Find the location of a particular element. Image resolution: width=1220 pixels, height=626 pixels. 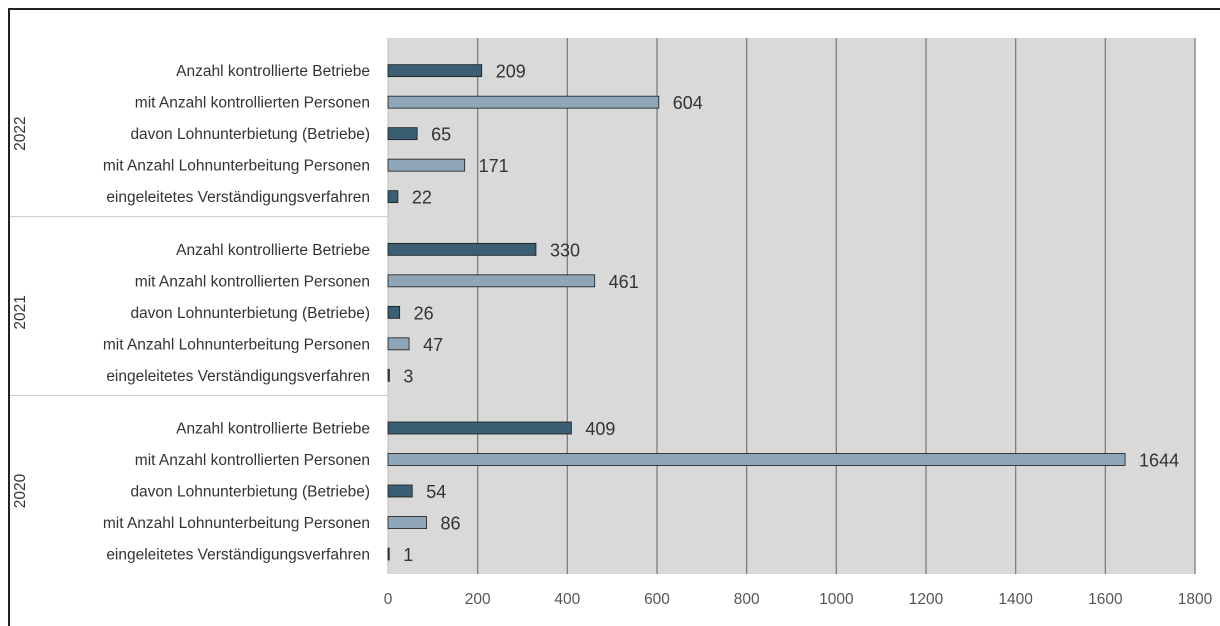

year-label: 2020 is located at coordinates (20, 490).